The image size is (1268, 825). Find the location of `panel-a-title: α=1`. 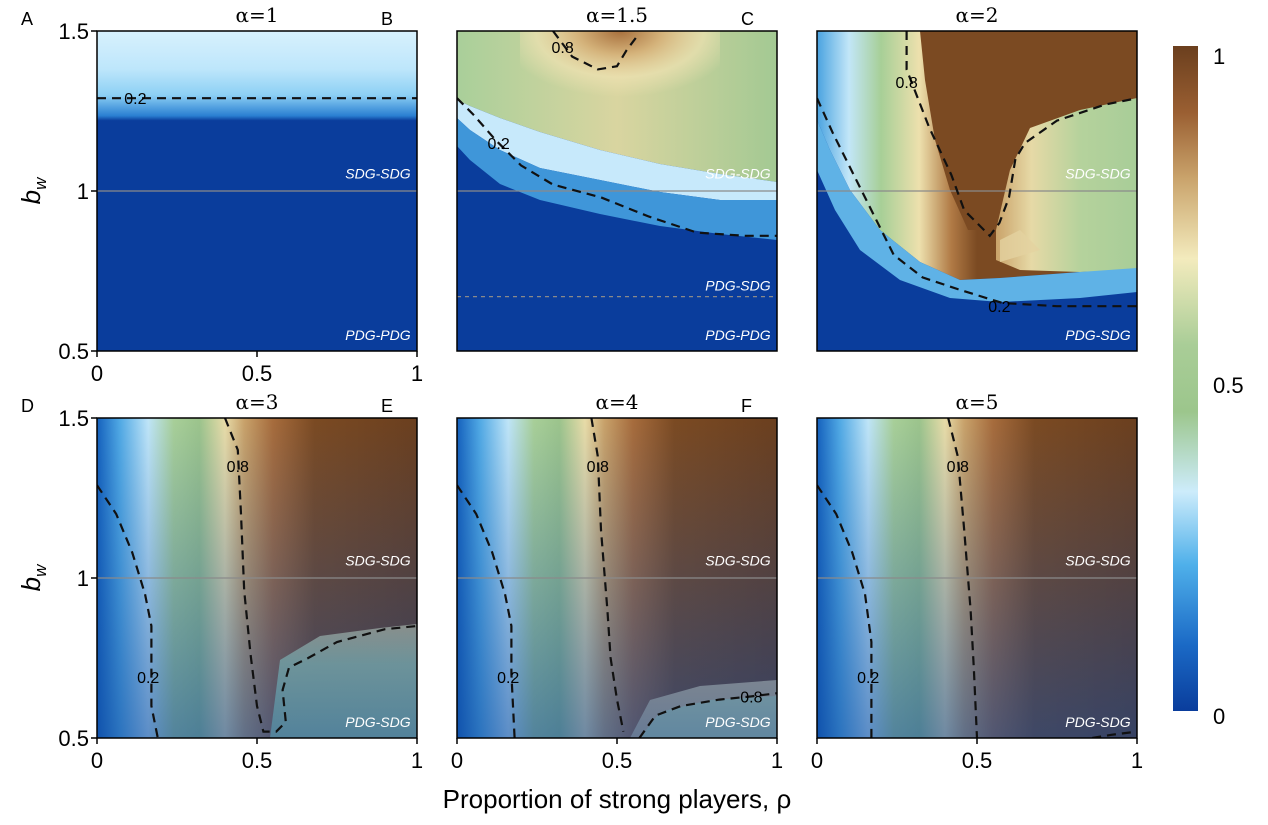

panel-a-title: α=1 is located at coordinates (257, 15).